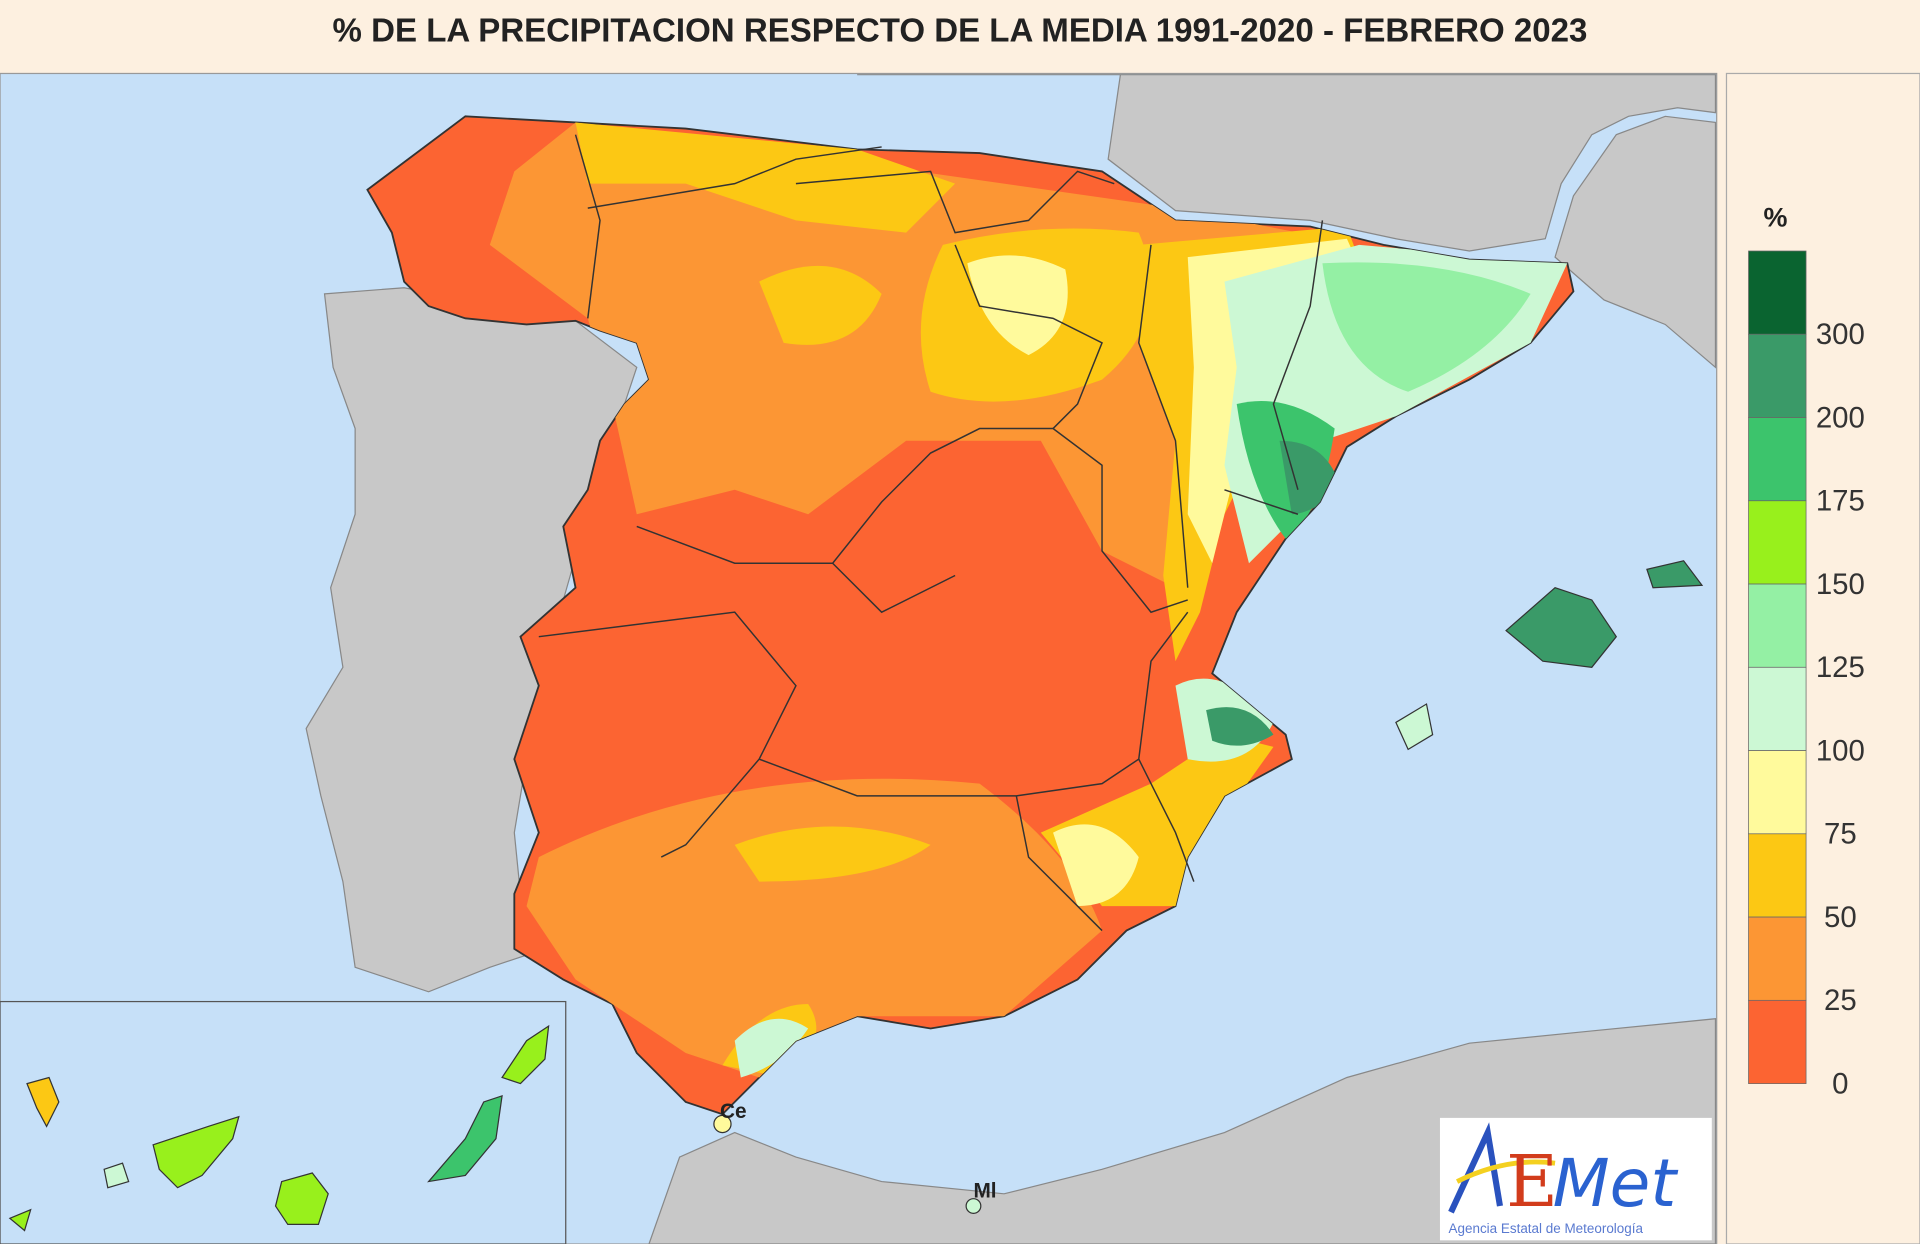  I want to click on la-palma, so click(43, 1102).